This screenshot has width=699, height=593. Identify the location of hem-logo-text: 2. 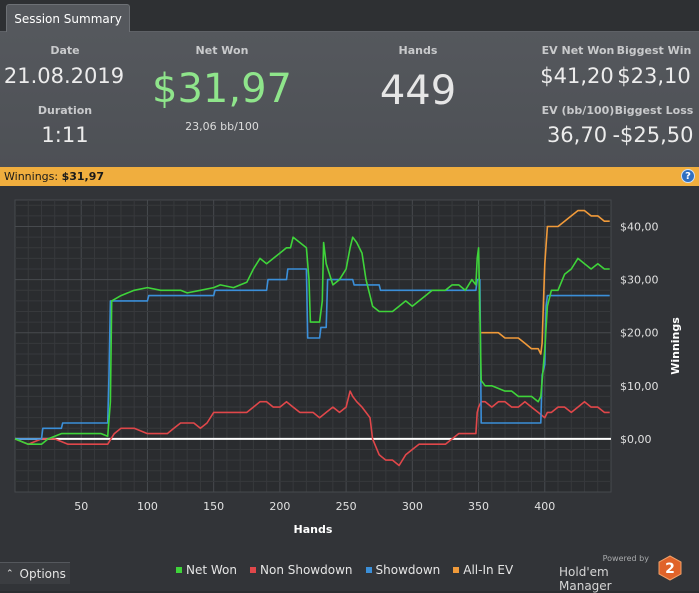
(670, 569).